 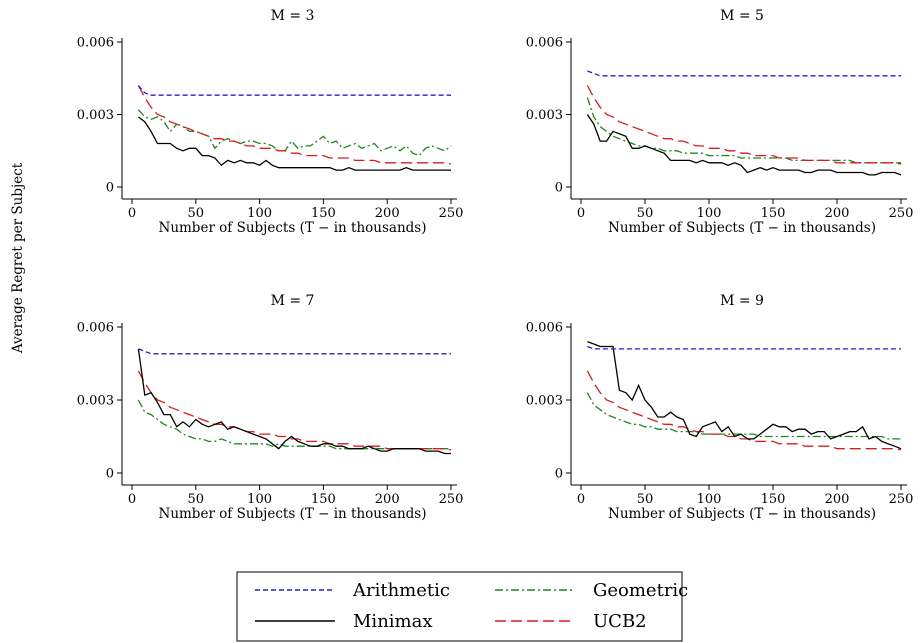 What do you see at coordinates (293, 301) in the screenshot?
I see `panel-title: M = 7` at bounding box center [293, 301].